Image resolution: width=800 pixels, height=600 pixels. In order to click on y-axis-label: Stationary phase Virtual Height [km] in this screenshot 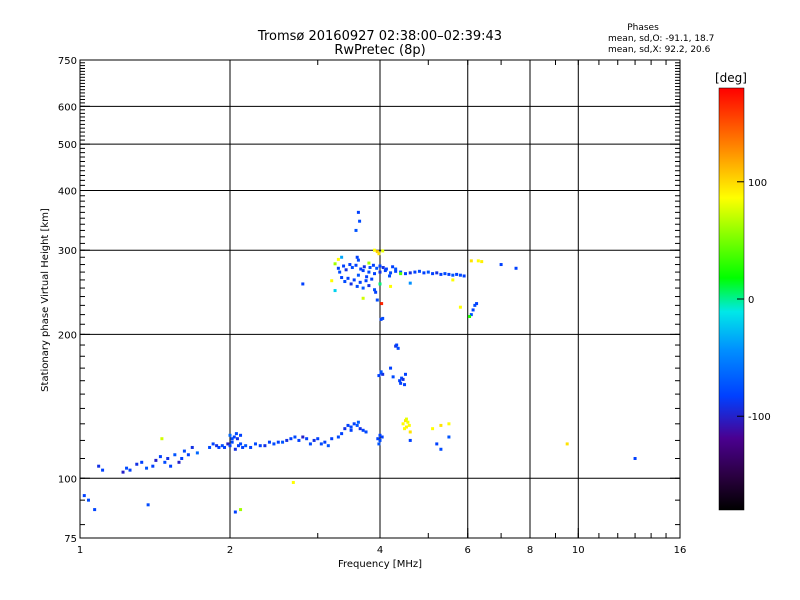, I will do `click(45, 300)`.